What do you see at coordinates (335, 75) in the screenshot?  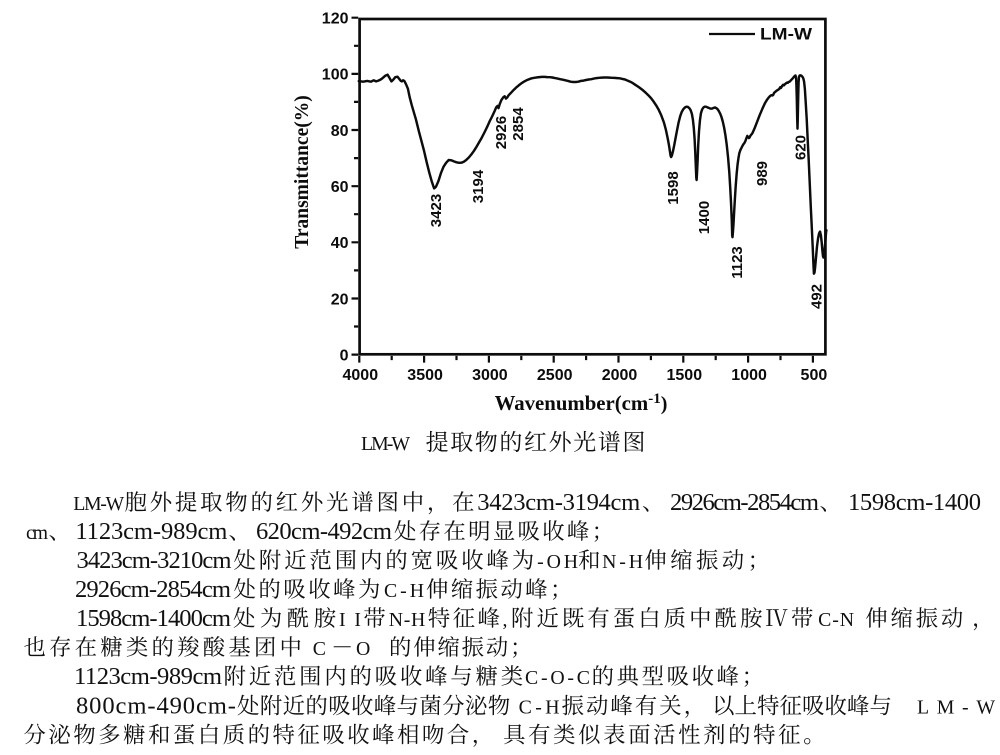 I see `svg-text: 100` at bounding box center [335, 75].